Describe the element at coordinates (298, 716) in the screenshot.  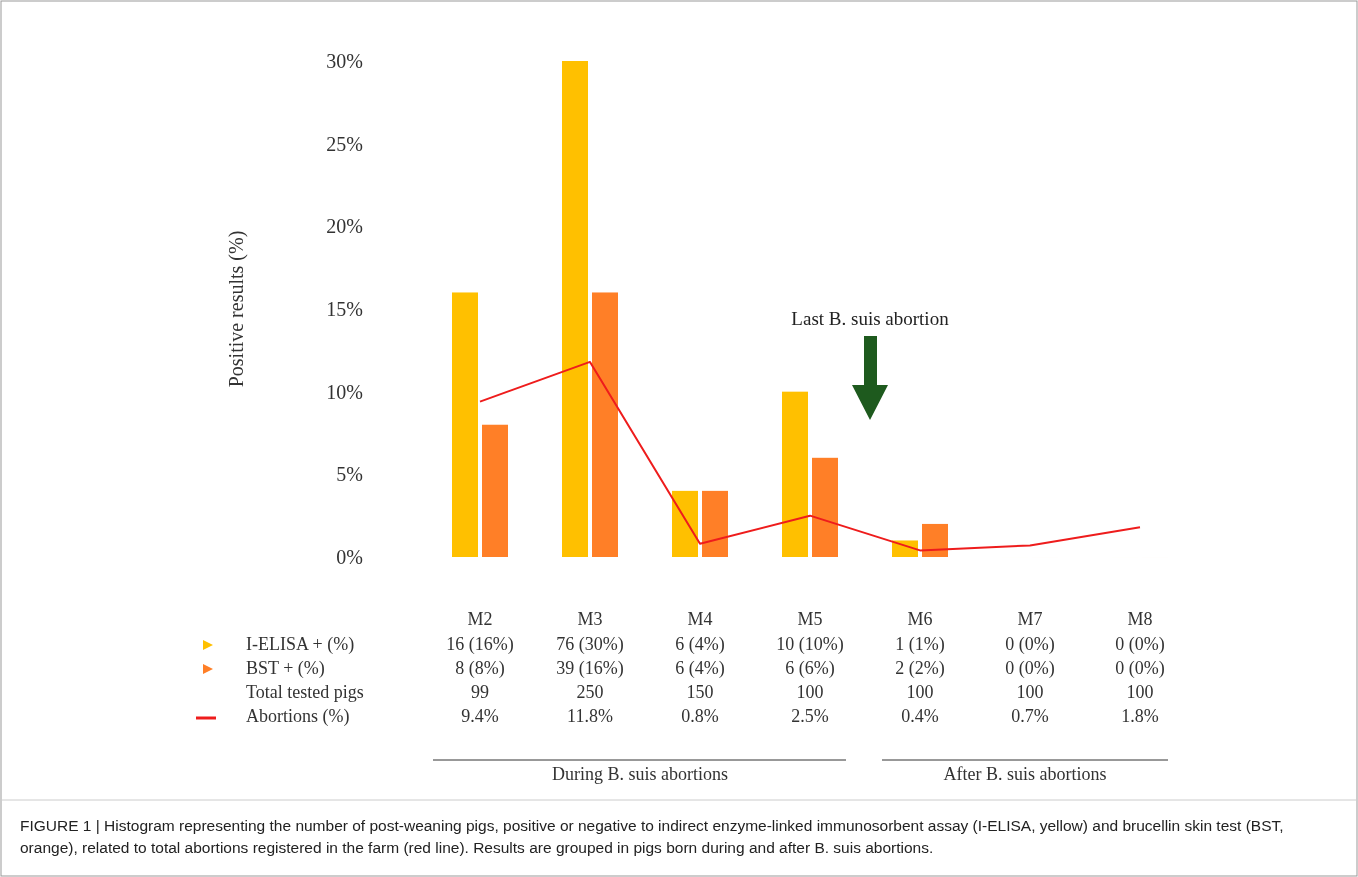
I see `legend-label: Abortions (%)` at that location.